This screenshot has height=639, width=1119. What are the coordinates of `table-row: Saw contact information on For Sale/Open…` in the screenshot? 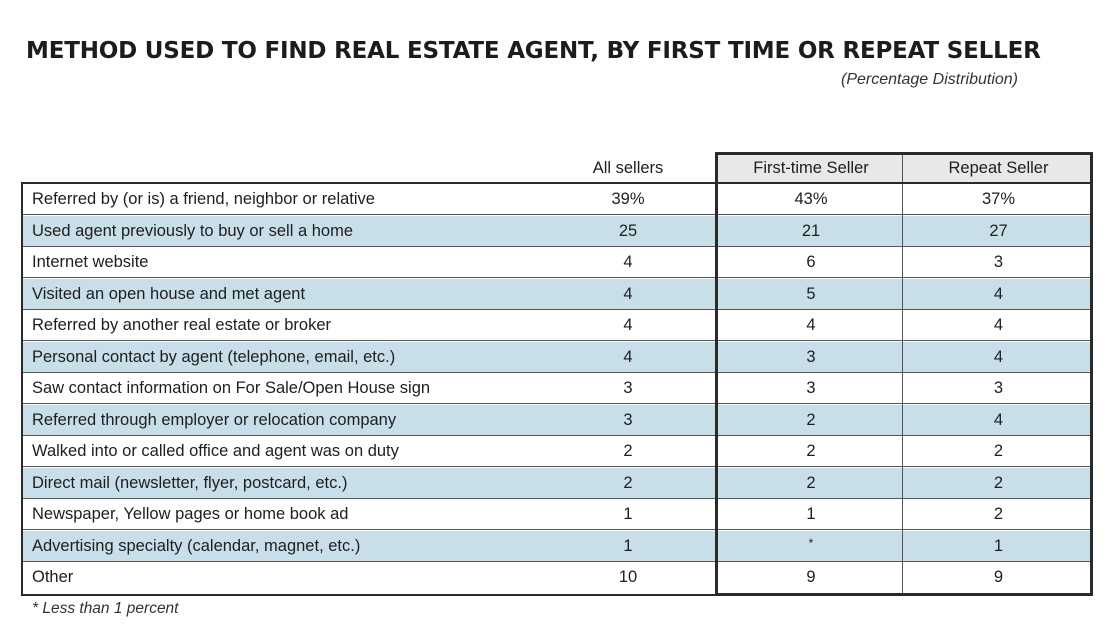 It's located at (557, 388).